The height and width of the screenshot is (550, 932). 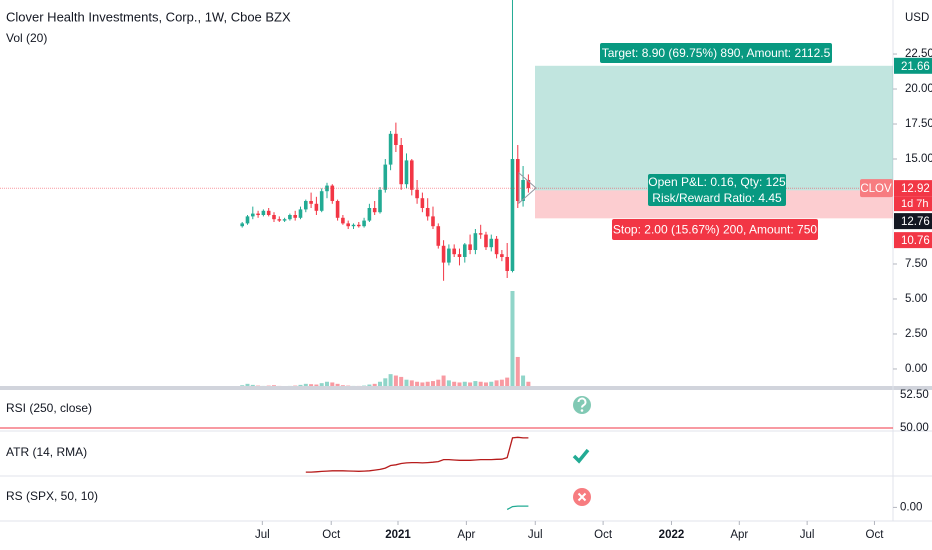 What do you see at coordinates (417, 454) in the screenshot?
I see `atr-line` at bounding box center [417, 454].